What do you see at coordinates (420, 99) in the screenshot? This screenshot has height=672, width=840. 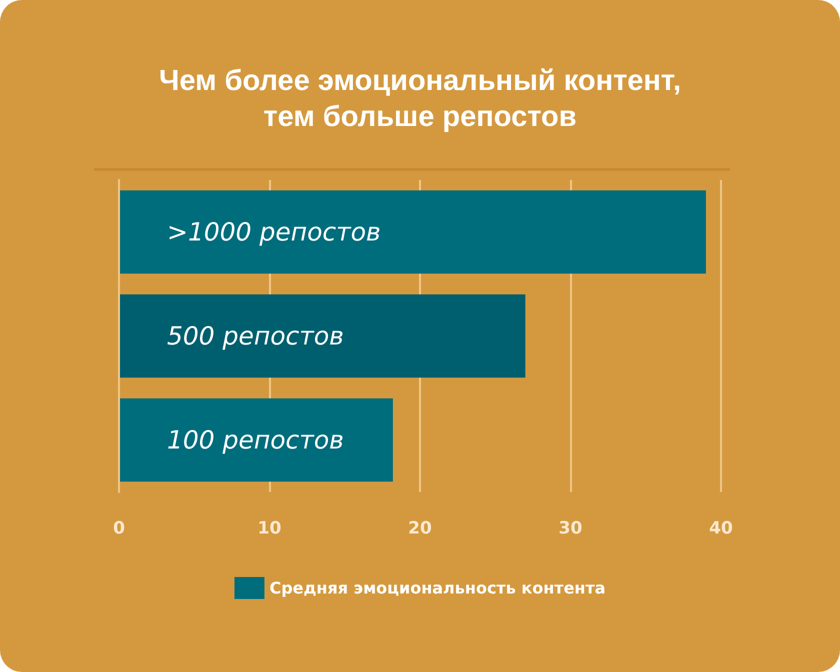 I see `chart-title: Чем более эмоциональный контент, тем больше репостов` at bounding box center [420, 99].